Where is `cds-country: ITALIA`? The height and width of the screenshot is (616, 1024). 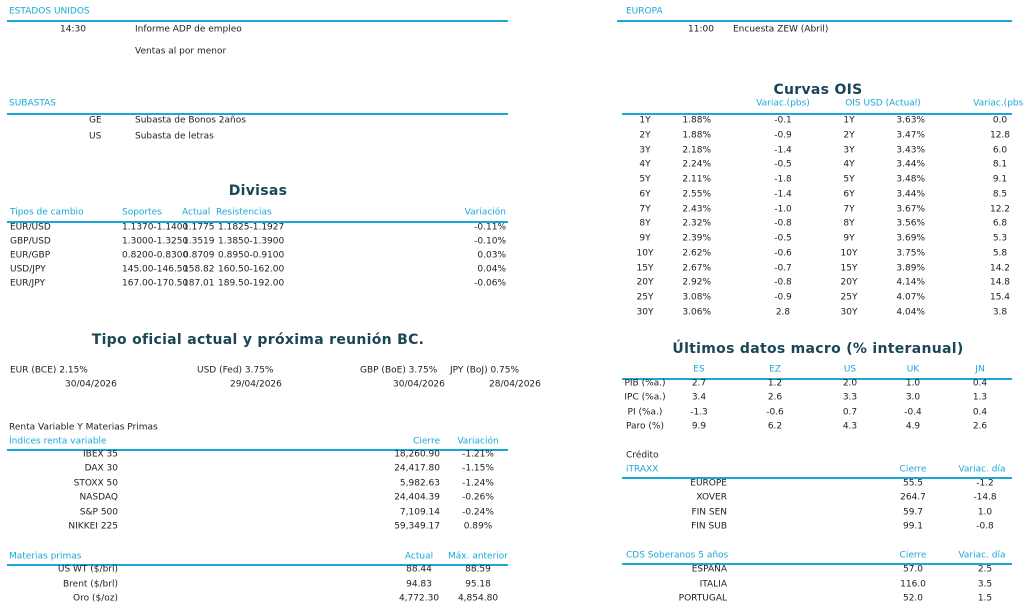 cds-country: ITALIA is located at coordinates (713, 584).